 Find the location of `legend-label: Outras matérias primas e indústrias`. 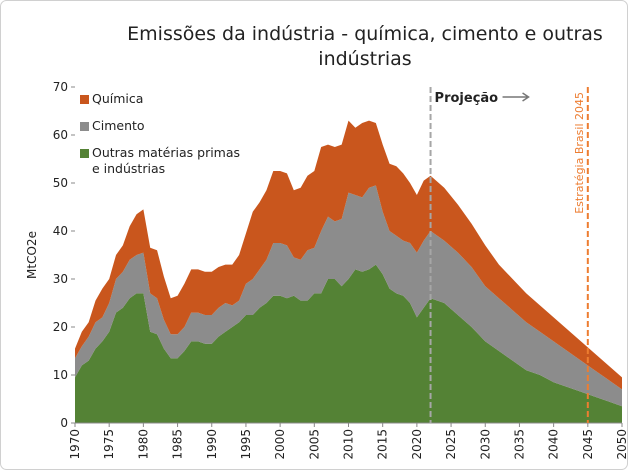

legend-label: Outras matérias primas e indústrias is located at coordinates (166, 160).